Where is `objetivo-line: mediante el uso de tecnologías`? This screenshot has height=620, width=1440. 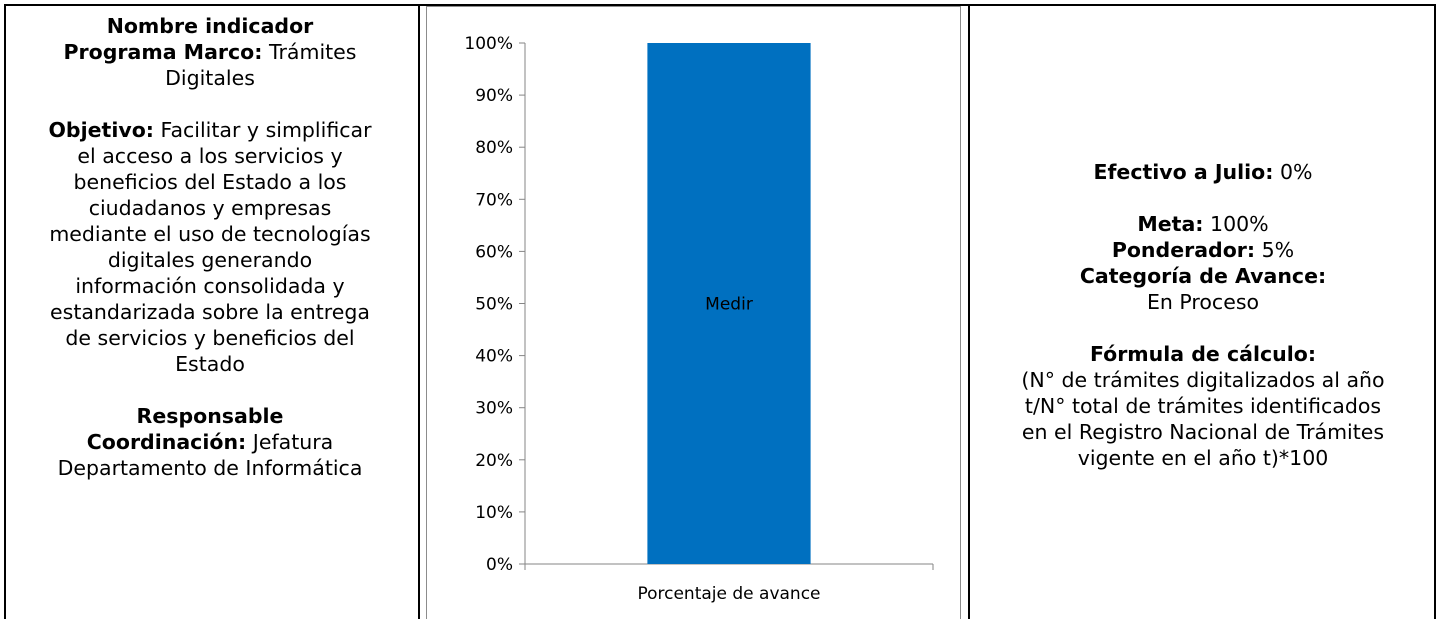 objetivo-line: mediante el uso de tecnologías is located at coordinates (210, 234).